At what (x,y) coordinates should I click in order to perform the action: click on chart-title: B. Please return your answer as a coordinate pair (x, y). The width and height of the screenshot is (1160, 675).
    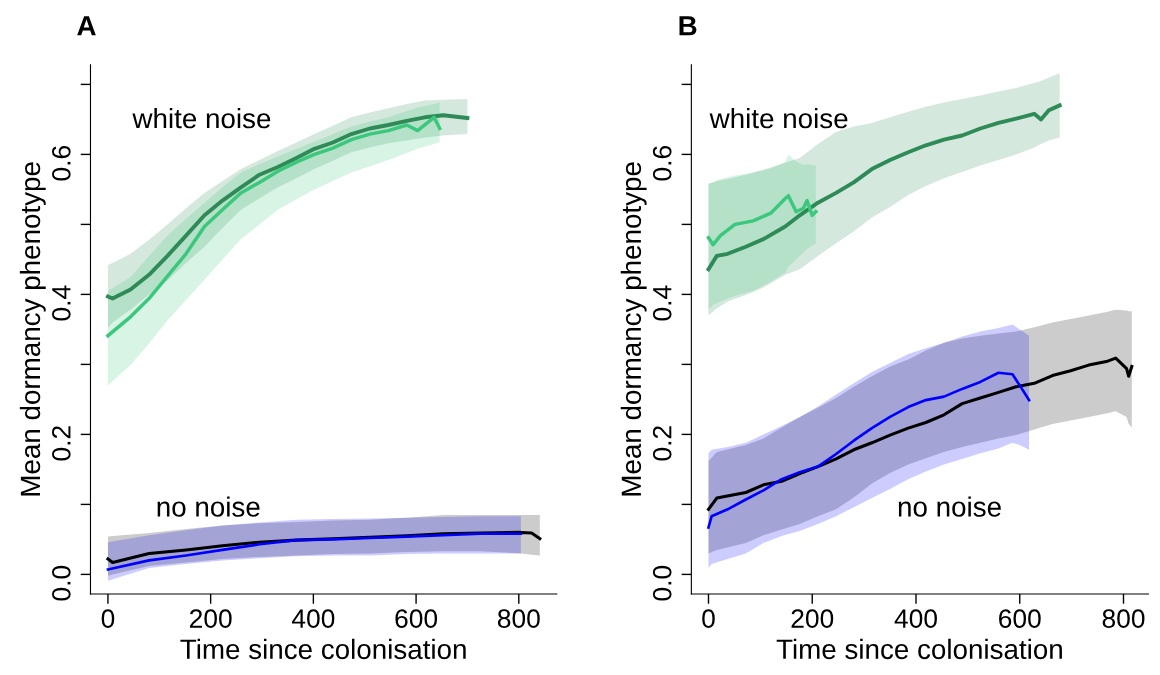
    Looking at the image, I should click on (688, 26).